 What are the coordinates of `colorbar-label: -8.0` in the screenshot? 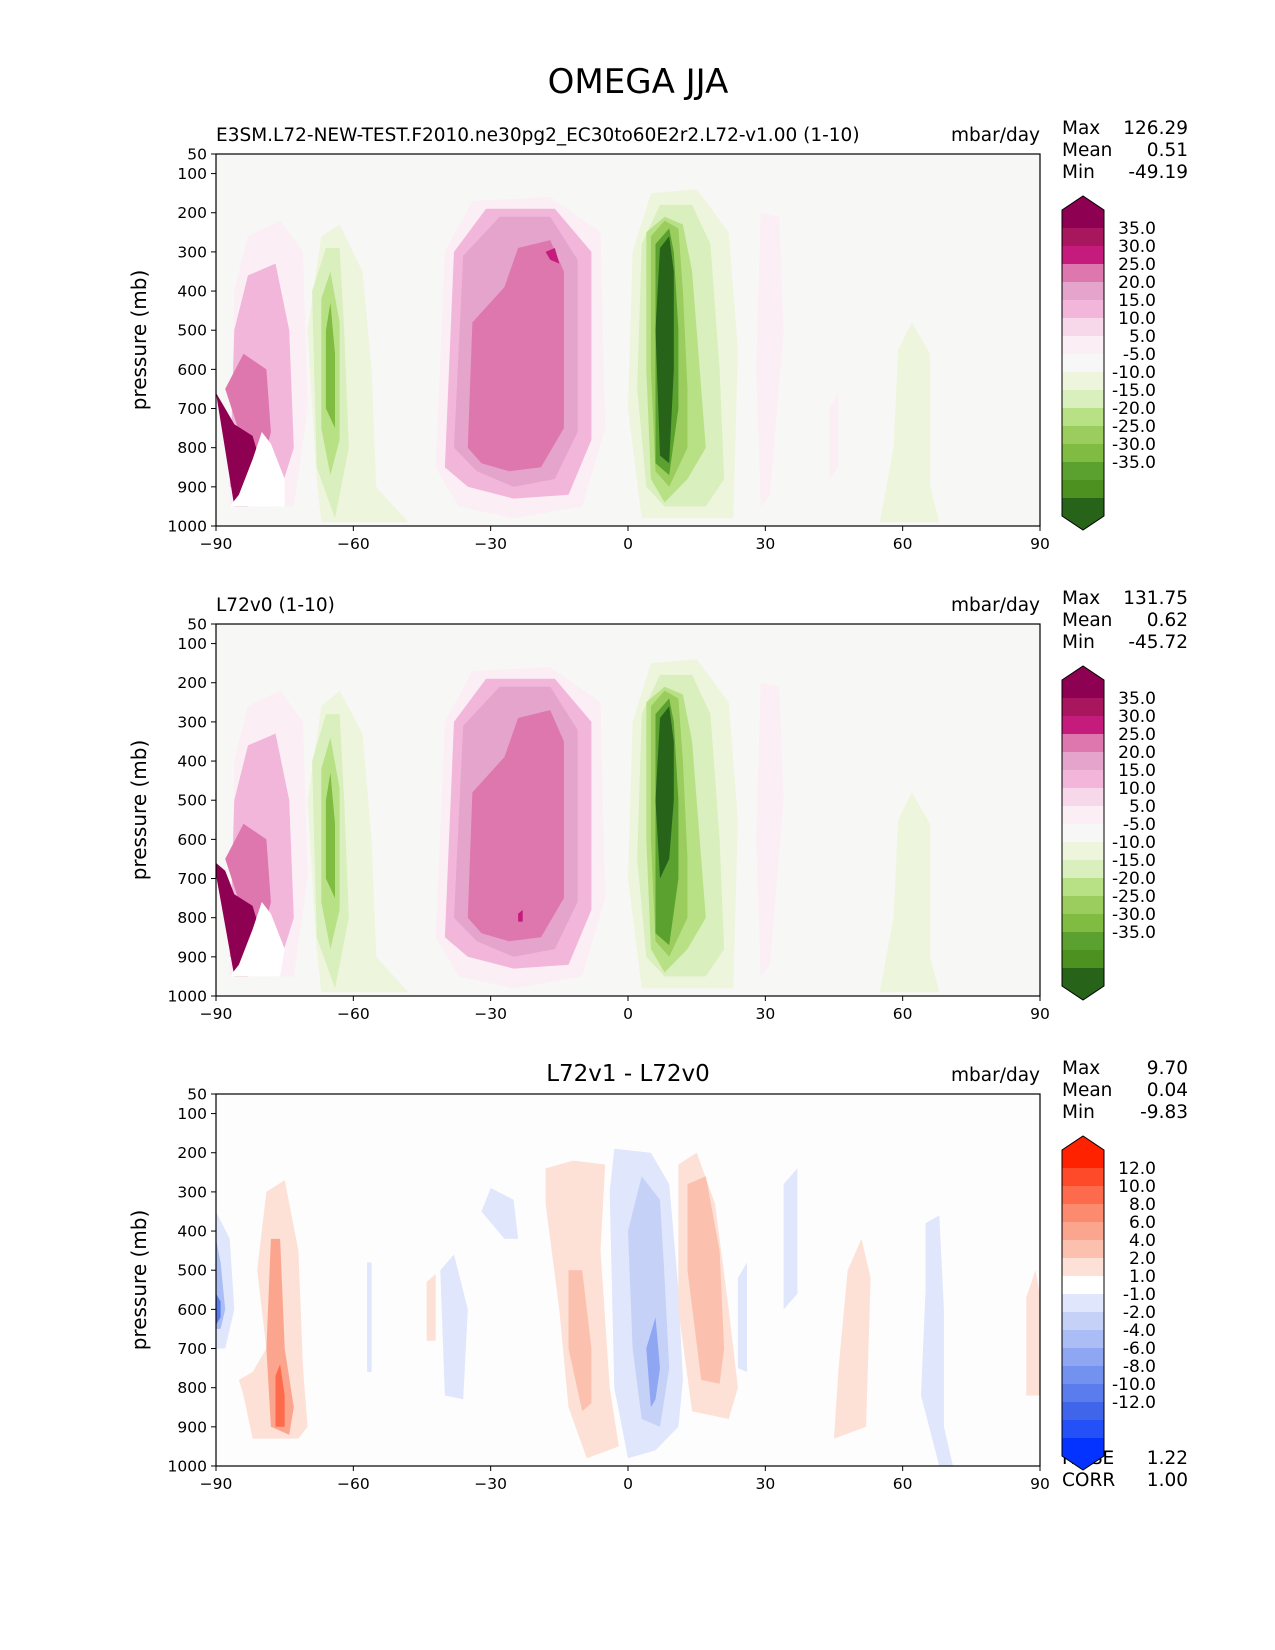 It's located at (1139, 1367).